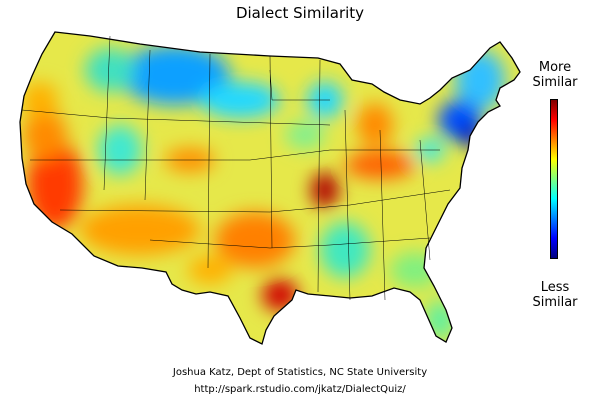 Image resolution: width=600 pixels, height=400 pixels. Describe the element at coordinates (555, 75) in the screenshot. I see `legend-high-label: More Similar` at that location.